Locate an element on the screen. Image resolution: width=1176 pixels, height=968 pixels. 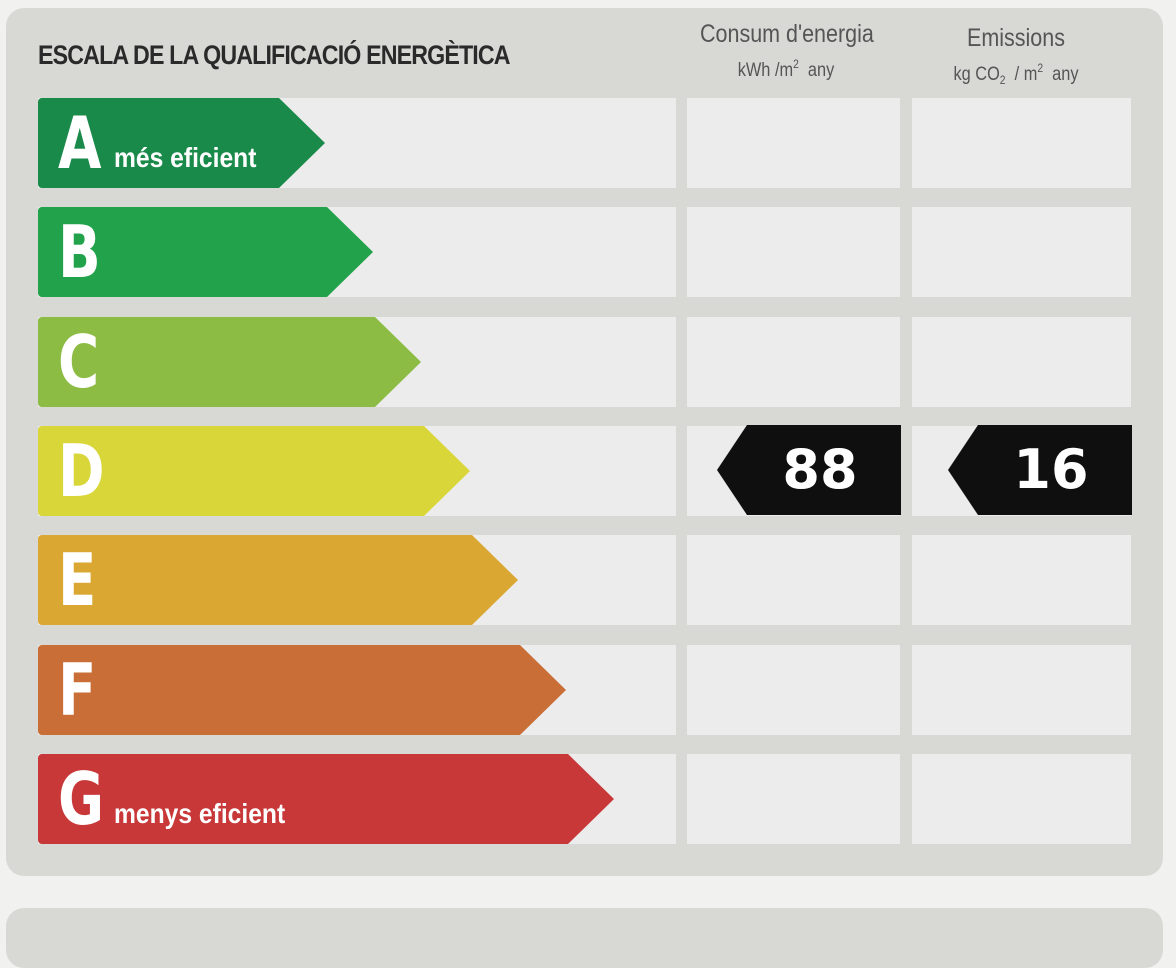
rating-letter-d: D is located at coordinates (81, 471).